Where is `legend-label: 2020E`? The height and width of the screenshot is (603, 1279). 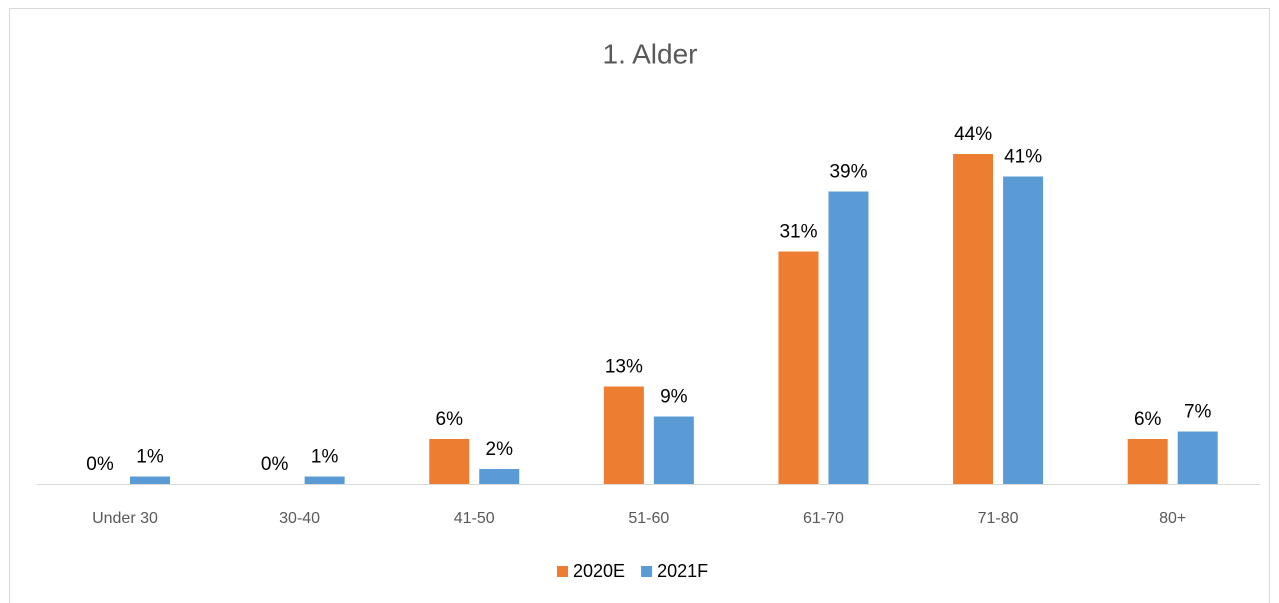
legend-label: 2020E is located at coordinates (599, 571).